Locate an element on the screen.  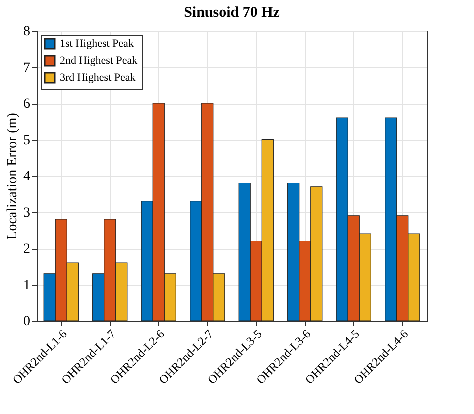
legend-label: 1st Highest Peak is located at coordinates (97, 44).